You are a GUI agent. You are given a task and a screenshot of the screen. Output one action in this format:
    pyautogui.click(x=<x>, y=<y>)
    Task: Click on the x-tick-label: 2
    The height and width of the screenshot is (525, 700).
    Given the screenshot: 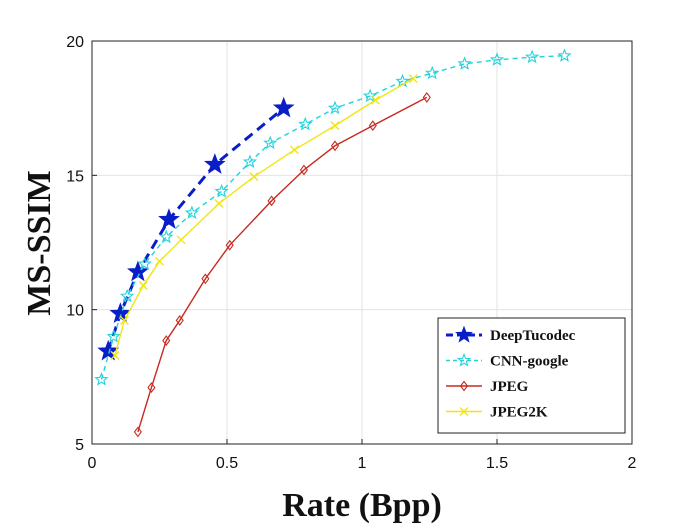 What is the action you would take?
    pyautogui.click(x=632, y=463)
    